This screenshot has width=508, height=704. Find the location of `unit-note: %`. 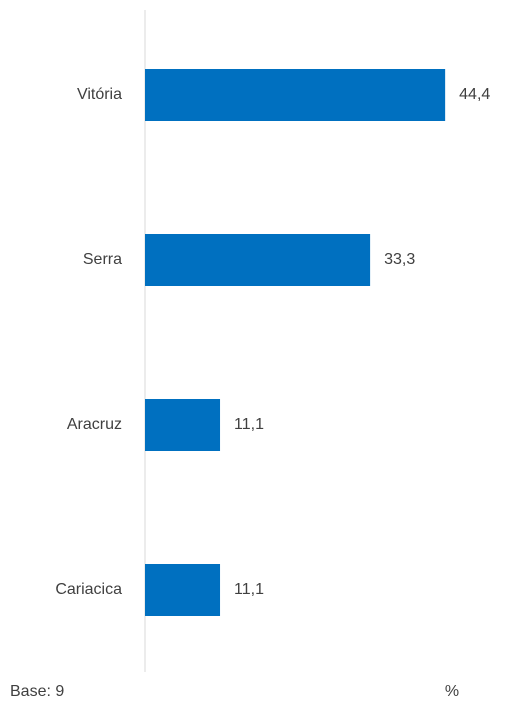

unit-note: % is located at coordinates (452, 691).